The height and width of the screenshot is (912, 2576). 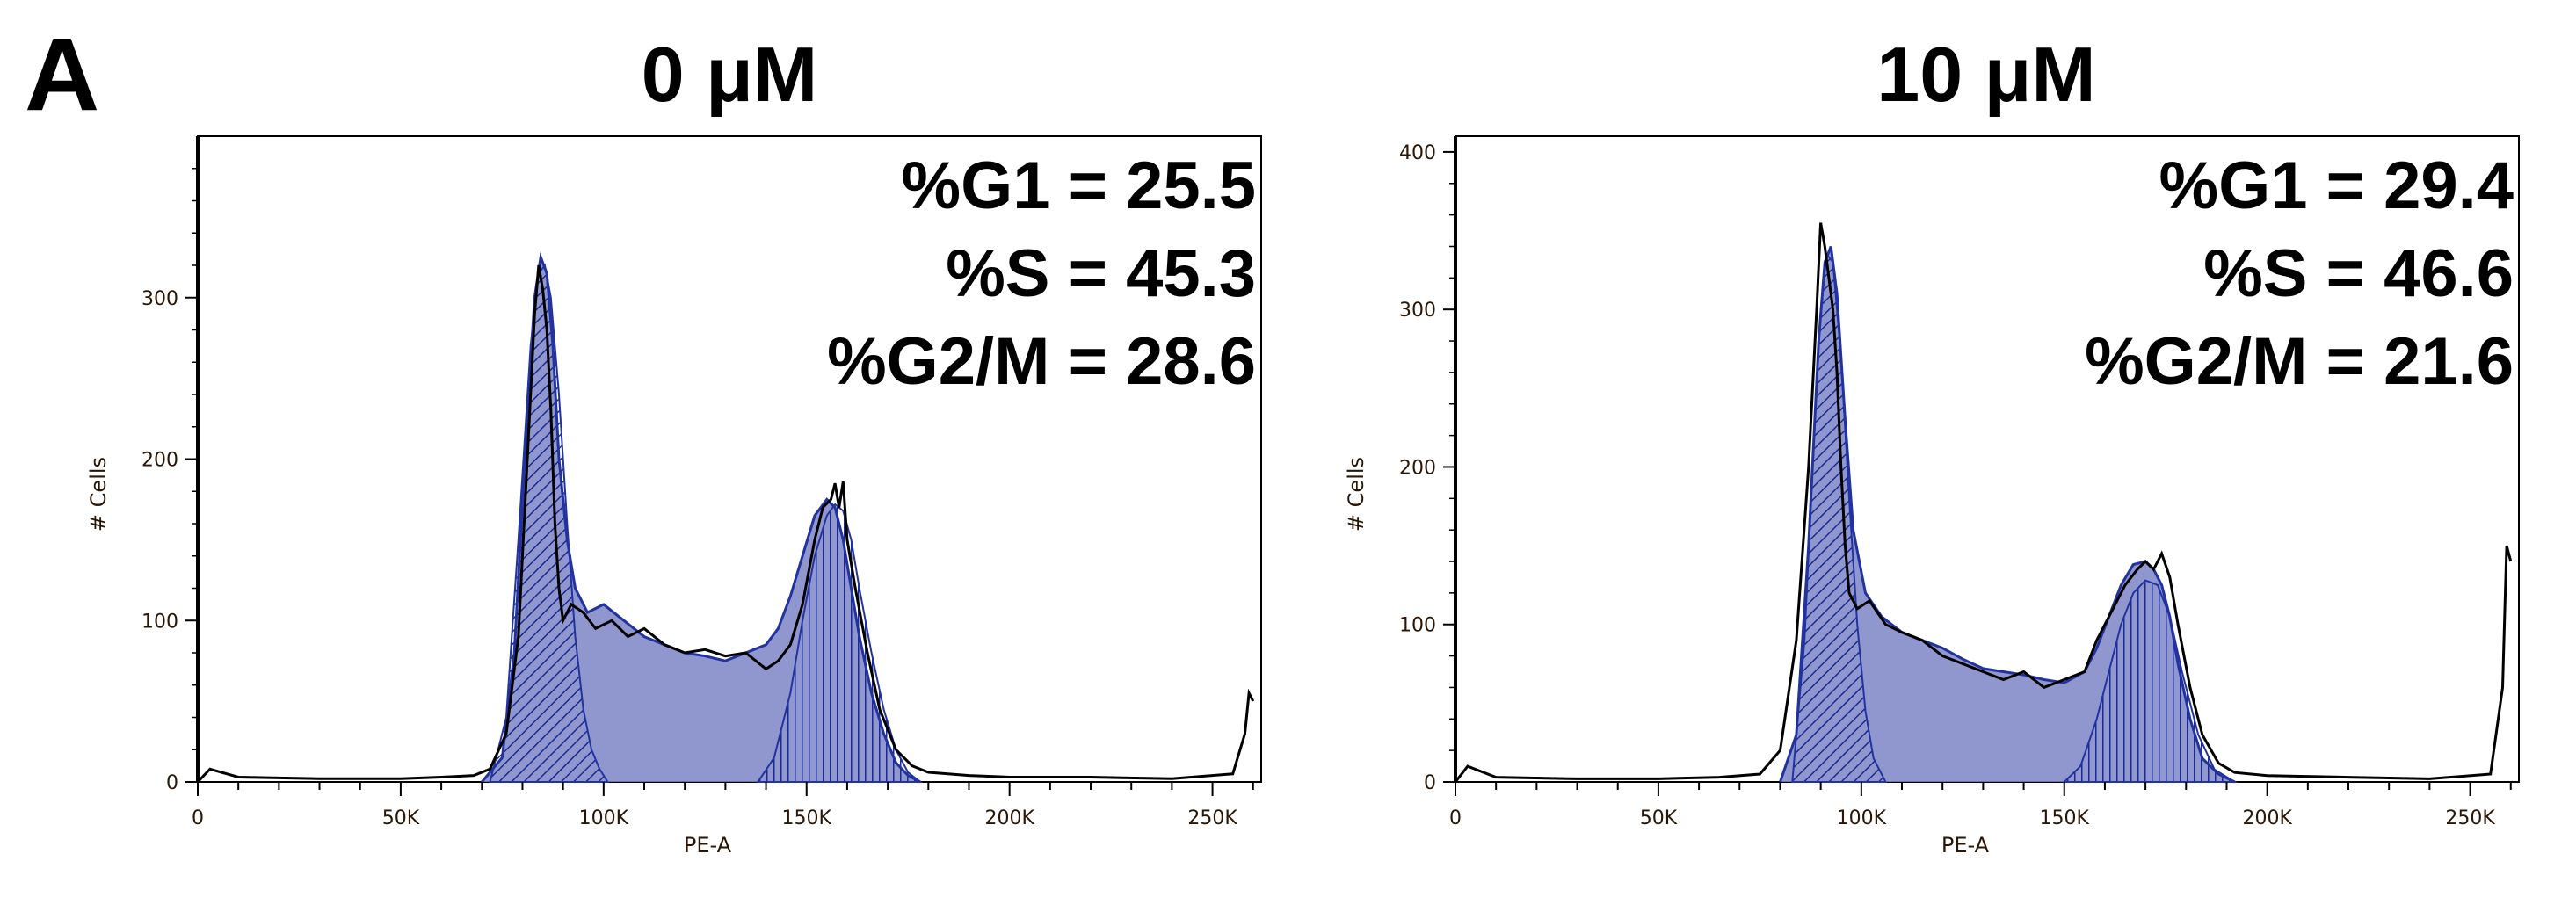 What do you see at coordinates (62, 75) in the screenshot?
I see `panel-letter: A` at bounding box center [62, 75].